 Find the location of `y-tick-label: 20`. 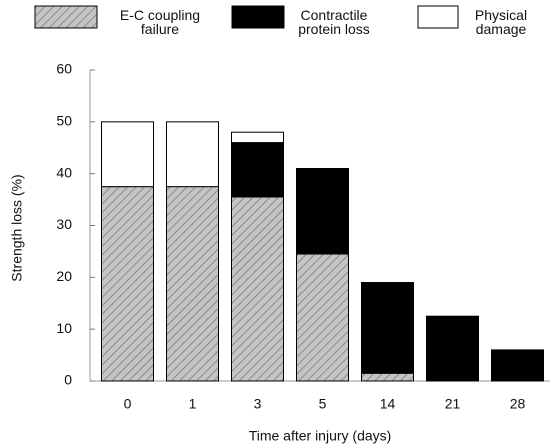

y-tick-label: 20 is located at coordinates (64, 276).